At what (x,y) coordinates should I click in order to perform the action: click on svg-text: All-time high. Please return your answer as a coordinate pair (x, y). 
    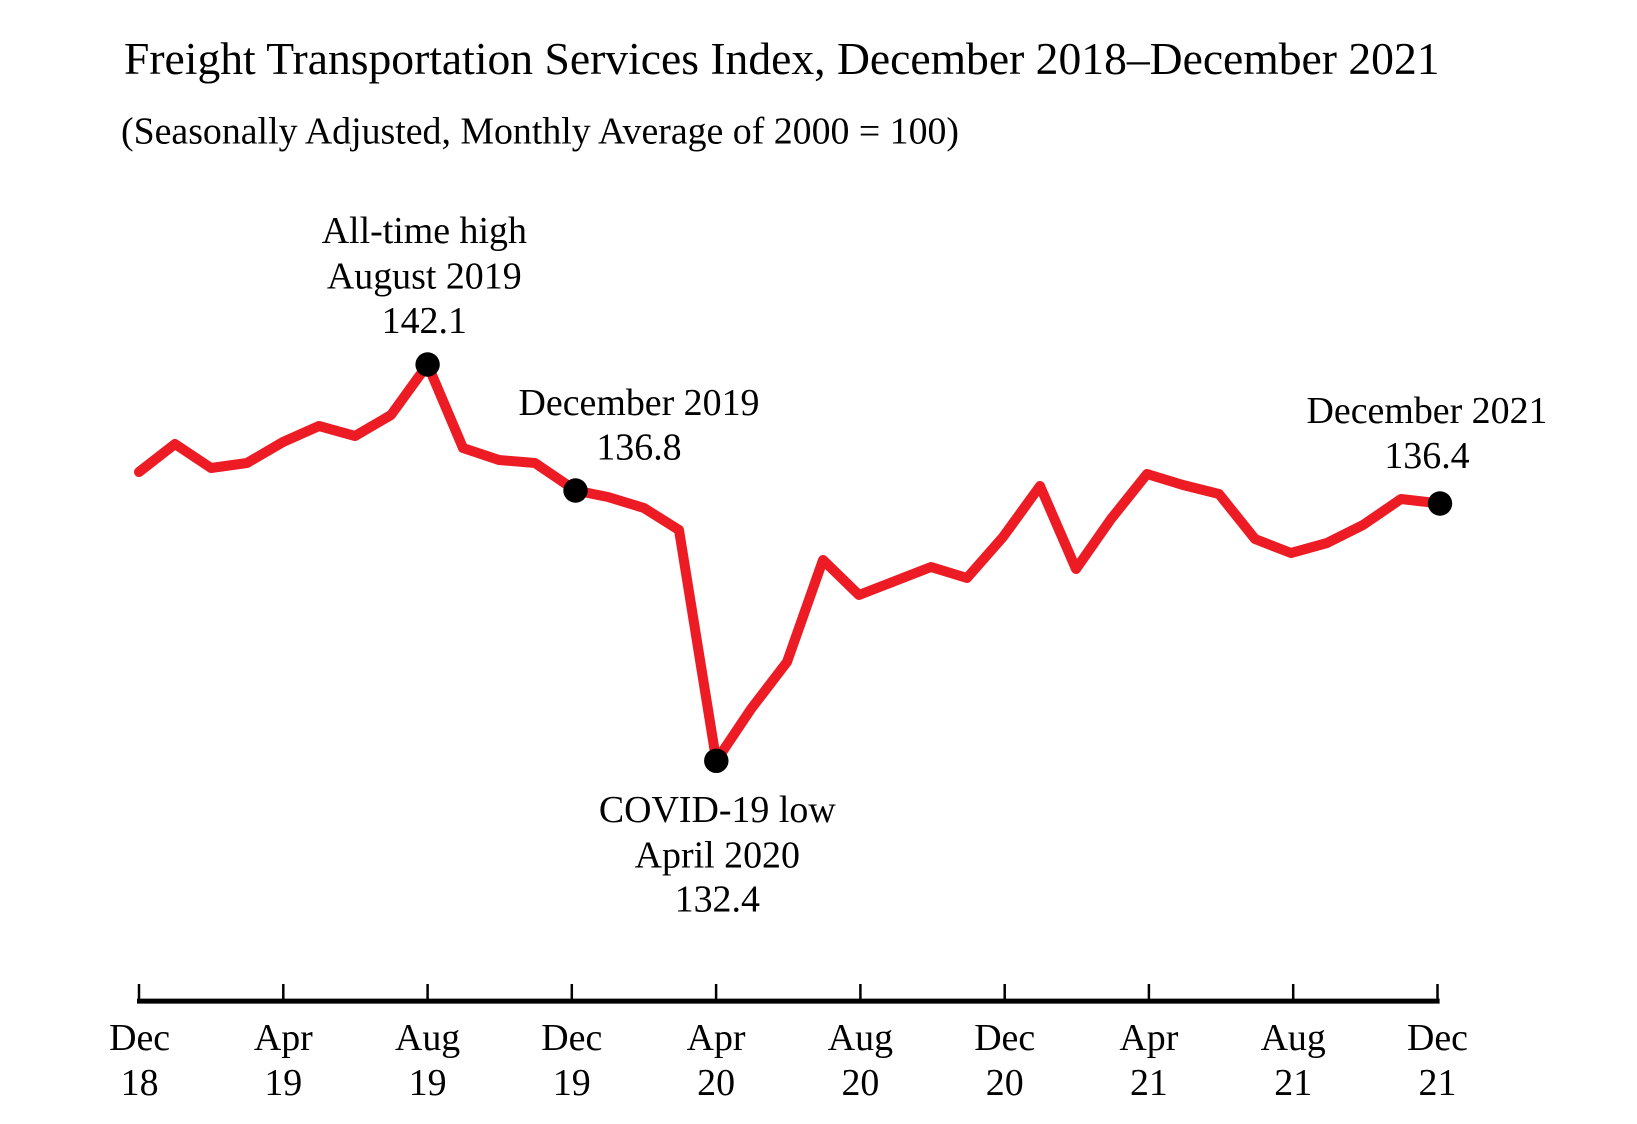
    Looking at the image, I should click on (424, 231).